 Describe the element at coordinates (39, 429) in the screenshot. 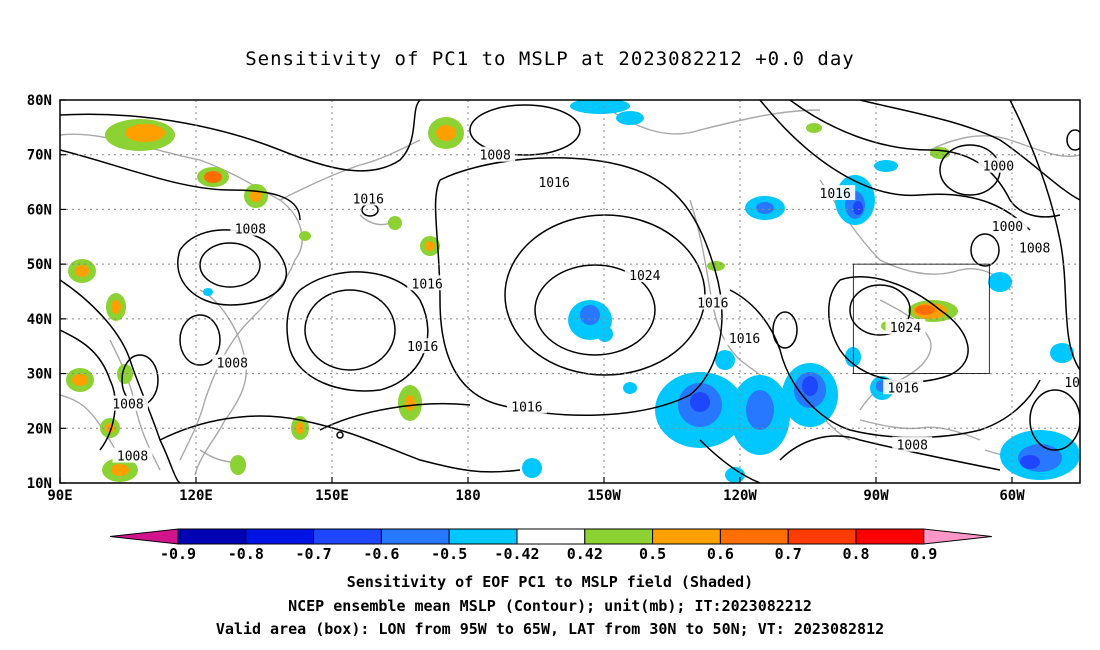

I see `lat-tick-label: 20N` at that location.